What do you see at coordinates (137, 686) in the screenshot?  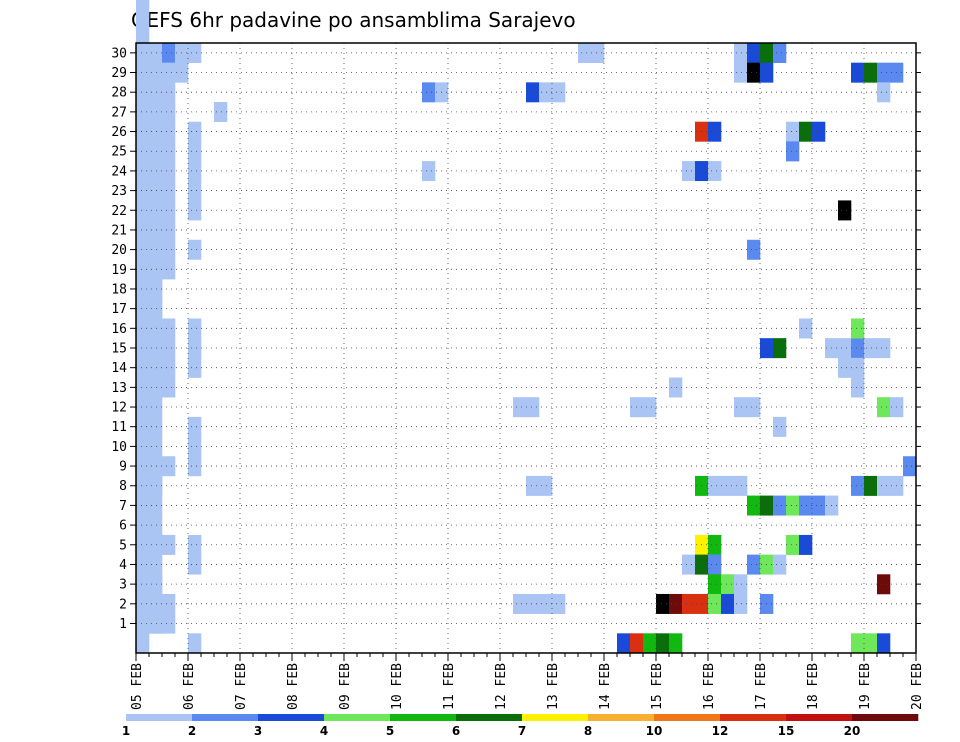 I see `x-tick-label: 05 FEB` at bounding box center [137, 686].